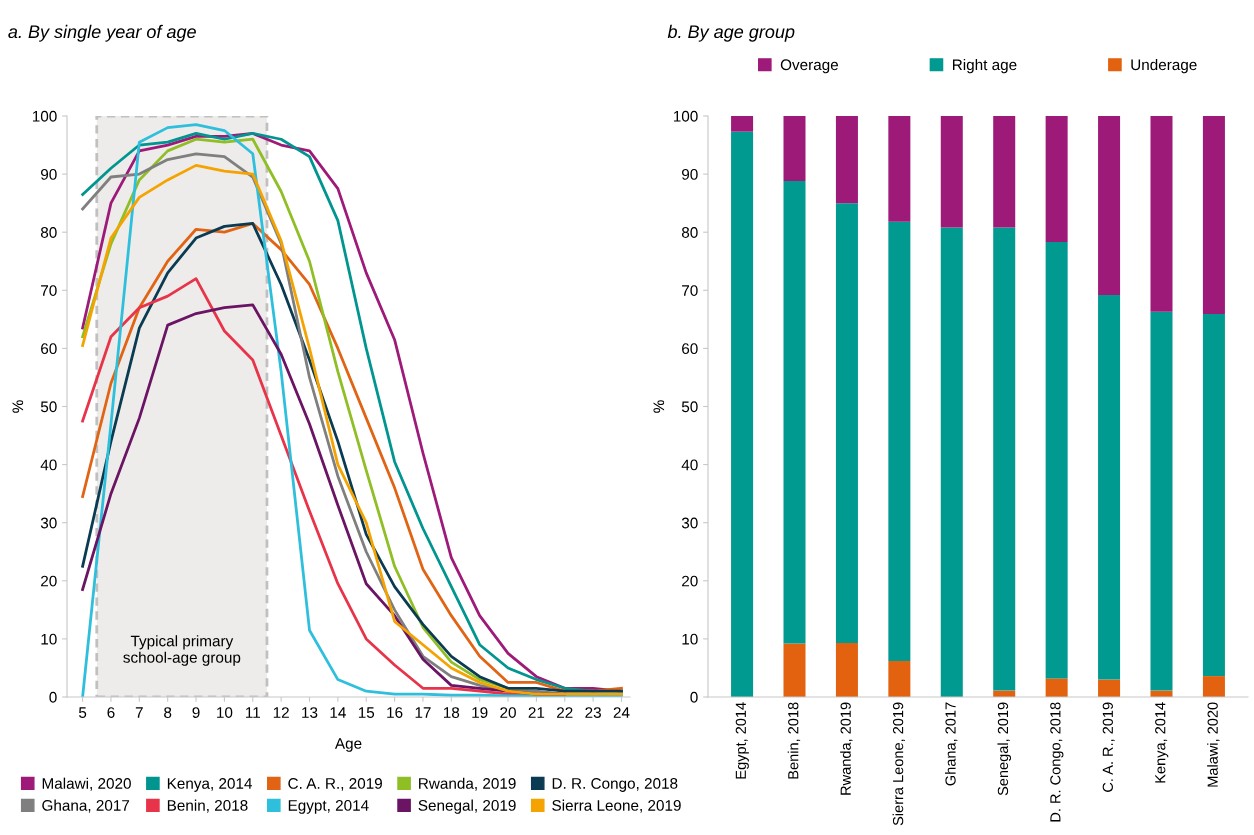  I want to click on legend-label: Right age, so click(985, 66).